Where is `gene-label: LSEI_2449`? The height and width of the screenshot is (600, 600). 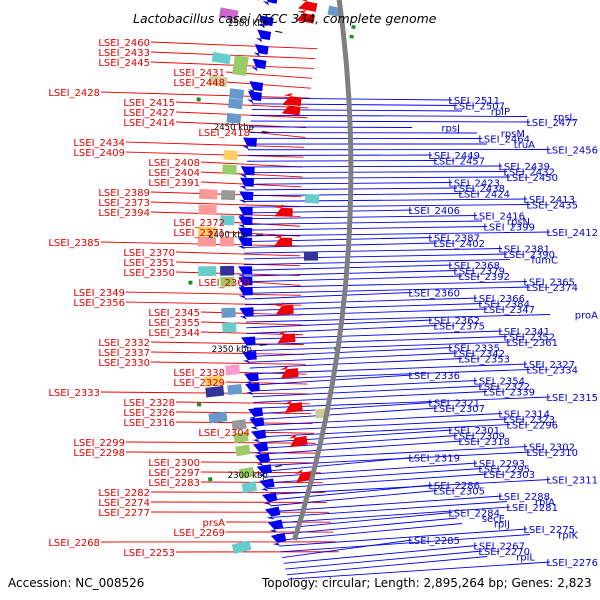 gene-label: LSEI_2449 is located at coordinates (454, 156).